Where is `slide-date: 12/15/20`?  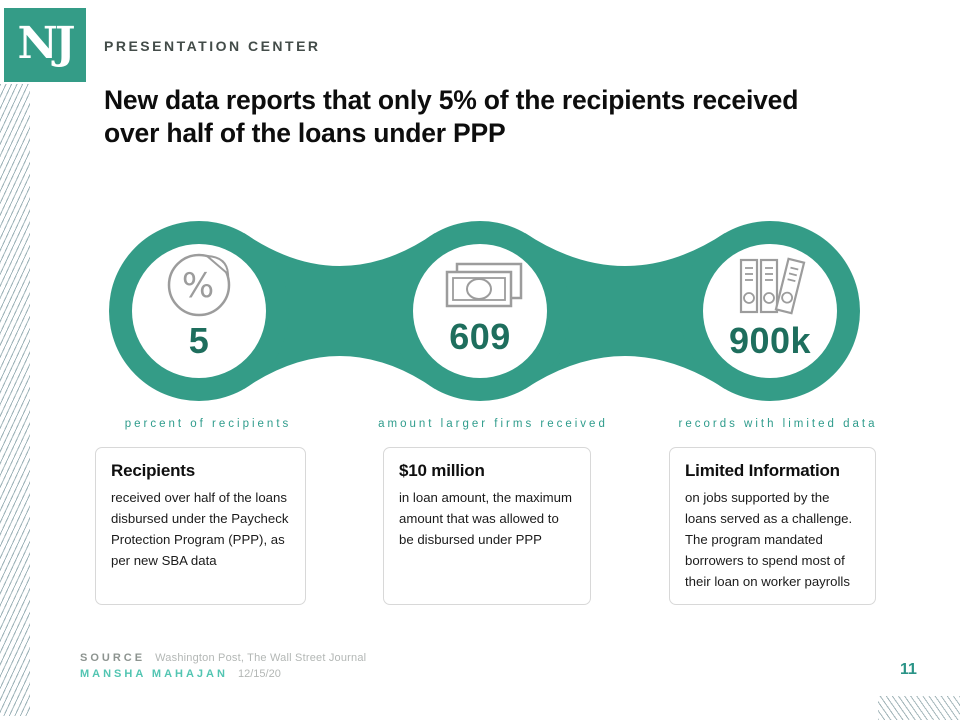 slide-date: 12/15/20 is located at coordinates (259, 674).